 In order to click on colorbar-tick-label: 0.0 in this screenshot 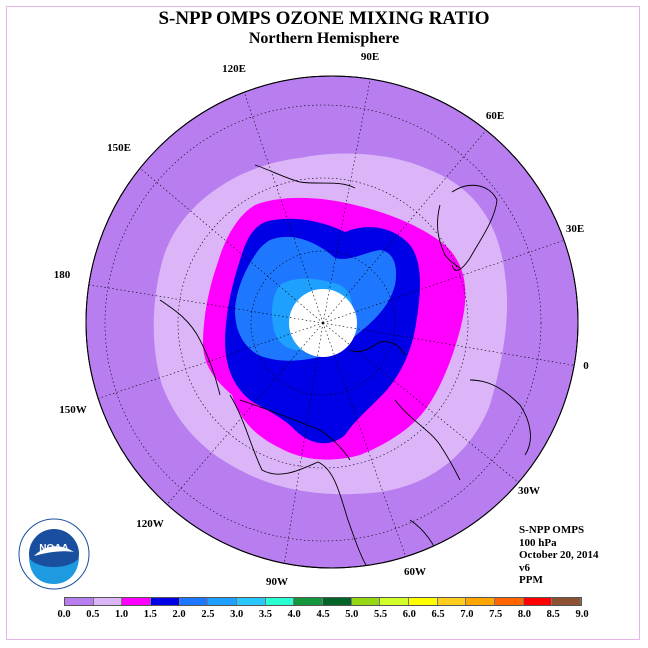, I will do `click(64, 614)`.